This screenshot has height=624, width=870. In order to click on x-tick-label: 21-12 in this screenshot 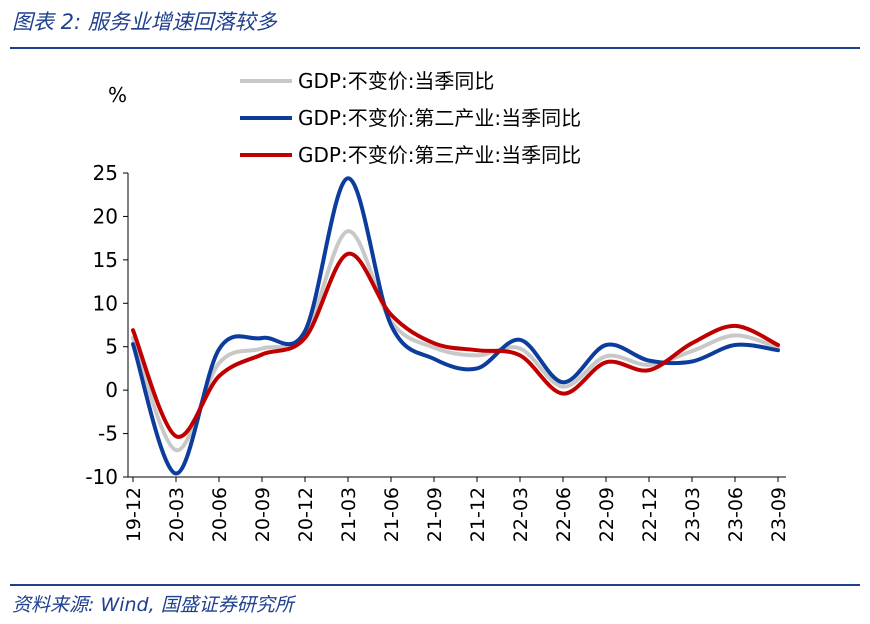, I will do `click(478, 514)`.